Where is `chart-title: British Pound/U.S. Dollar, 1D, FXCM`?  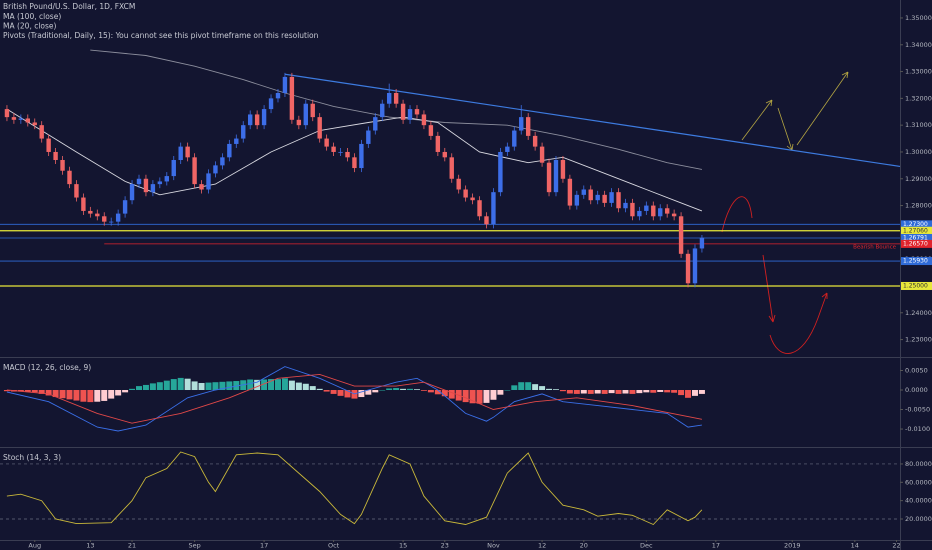 chart-title: British Pound/U.S. Dollar, 1D, FXCM is located at coordinates (69, 6).